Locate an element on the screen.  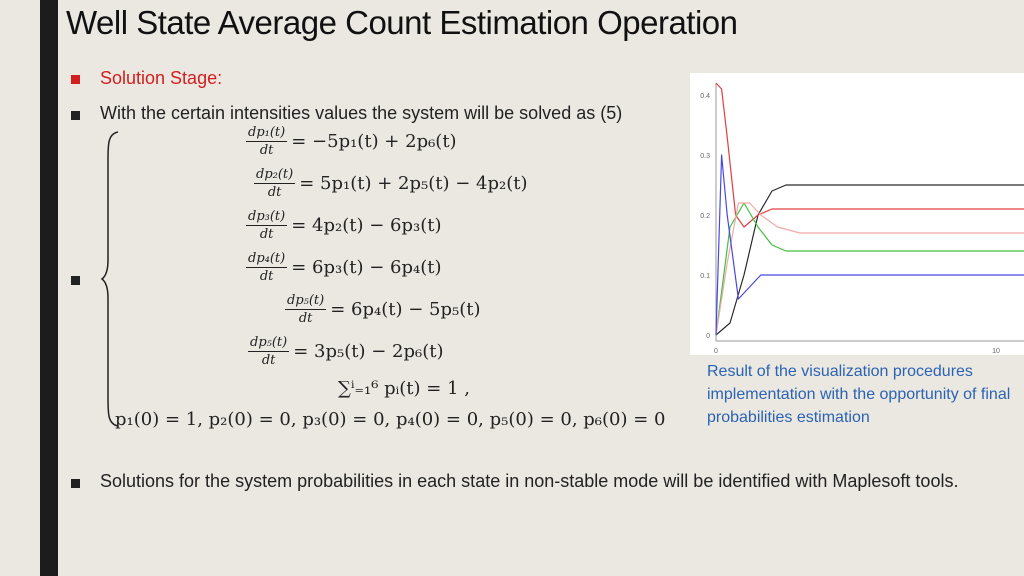
solution-stage-label: Solution Stage: is located at coordinates (161, 78).